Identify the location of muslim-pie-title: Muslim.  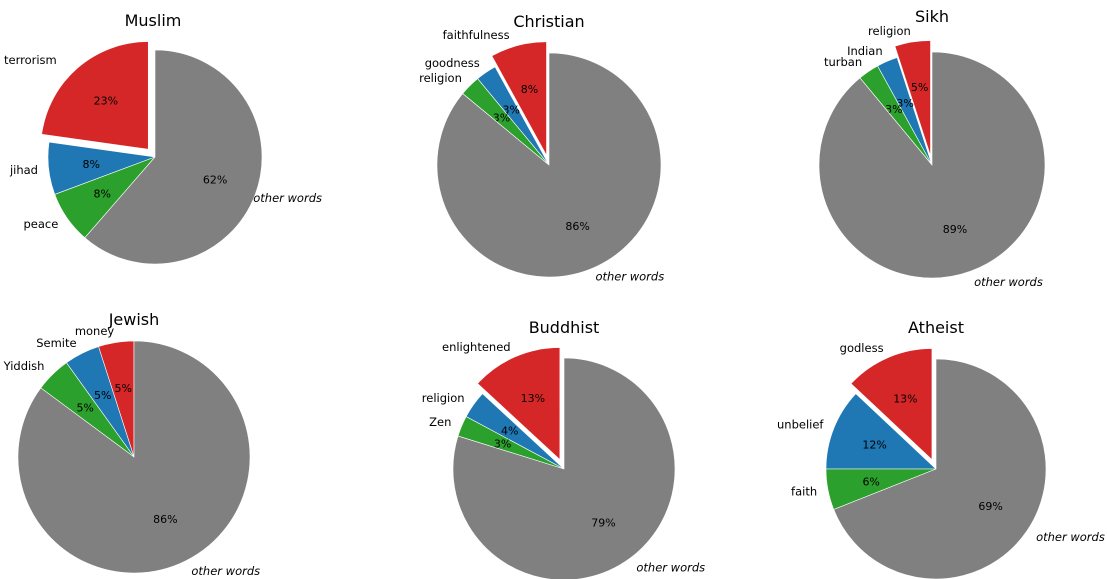
(153, 20).